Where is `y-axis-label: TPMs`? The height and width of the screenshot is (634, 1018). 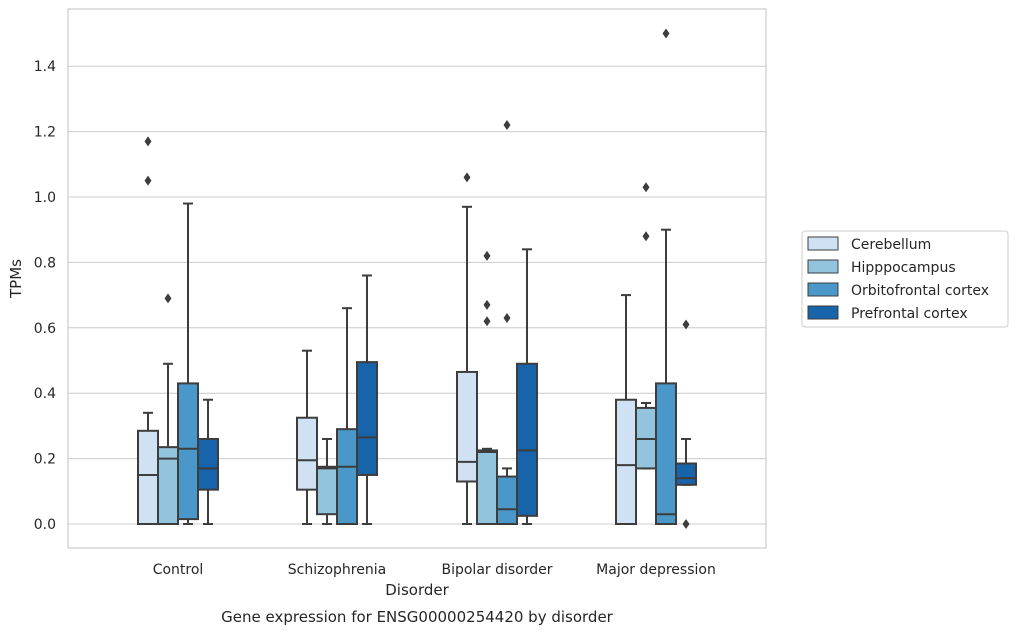 y-axis-label: TPMs is located at coordinates (16, 279).